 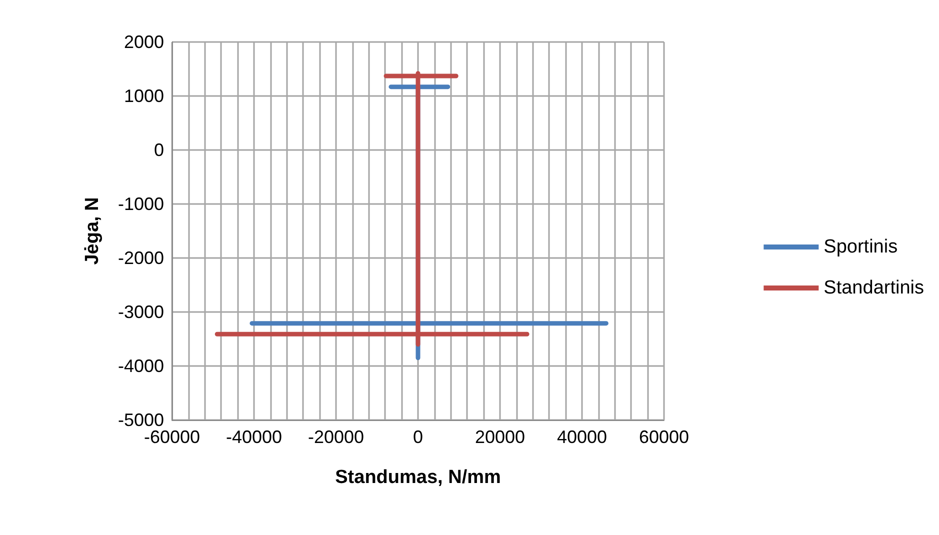 I want to click on y-tick-label: -4000, so click(x=141, y=366).